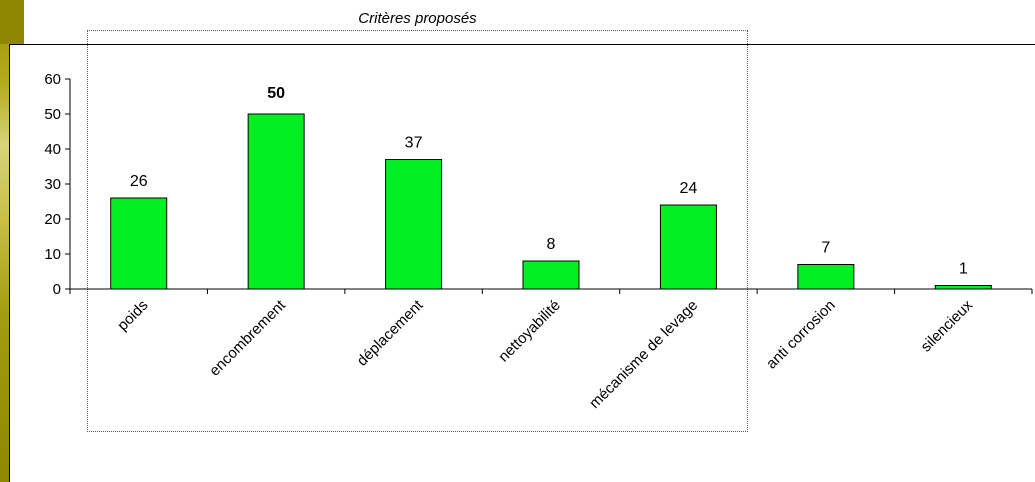 This screenshot has height=482, width=1035. Describe the element at coordinates (139, 181) in the screenshot. I see `data-label: 26` at that location.